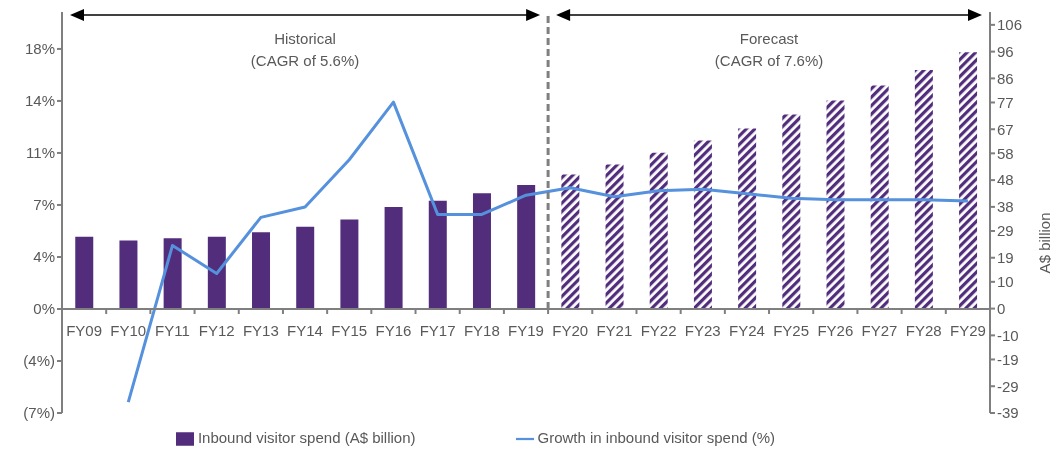  What do you see at coordinates (614, 330) in the screenshot?
I see `x-tick-label: FY21` at bounding box center [614, 330].